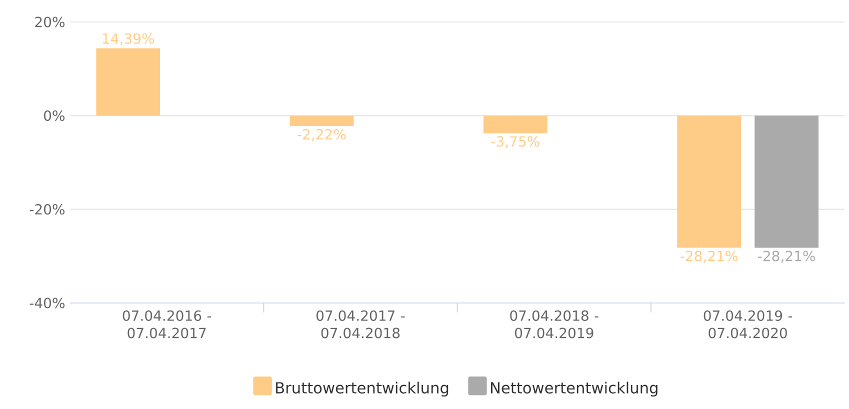 This screenshot has height=409, width=849. I want to click on x-tick-label: 07.04.2019 - 07.04.2020, so click(748, 324).